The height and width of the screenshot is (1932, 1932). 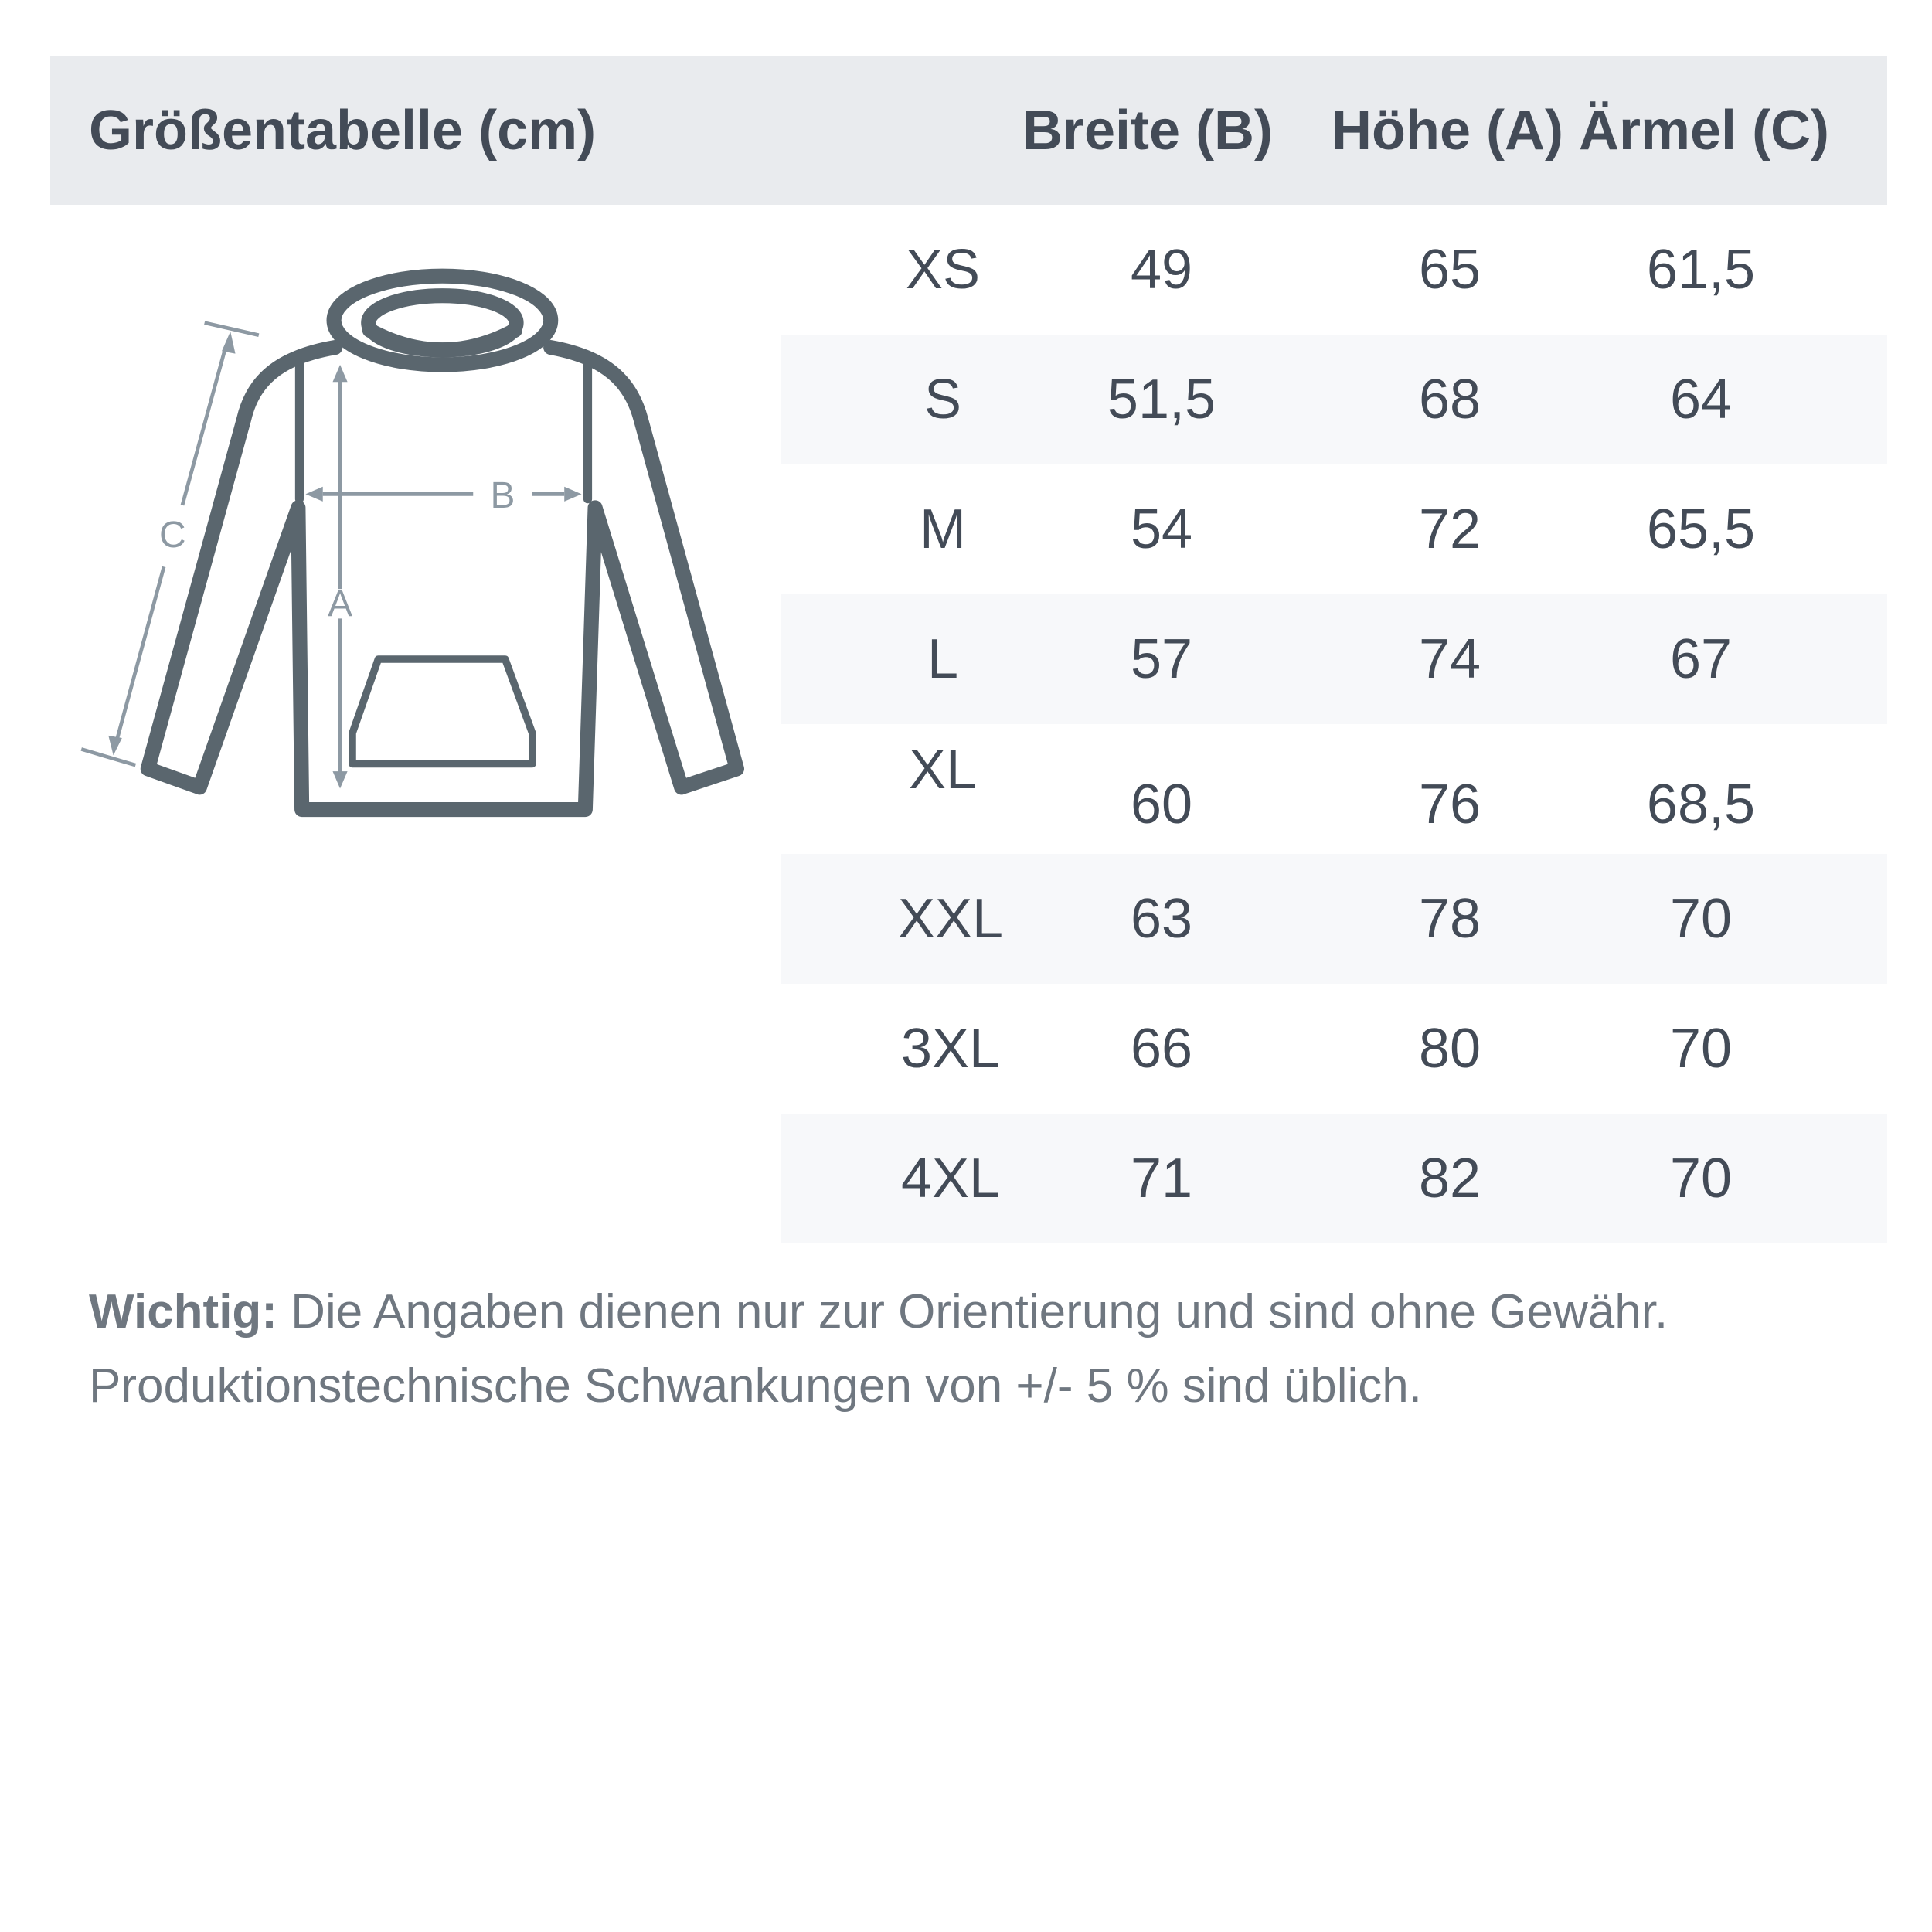 I want to click on hoodie-icon, so click(x=443, y=543).